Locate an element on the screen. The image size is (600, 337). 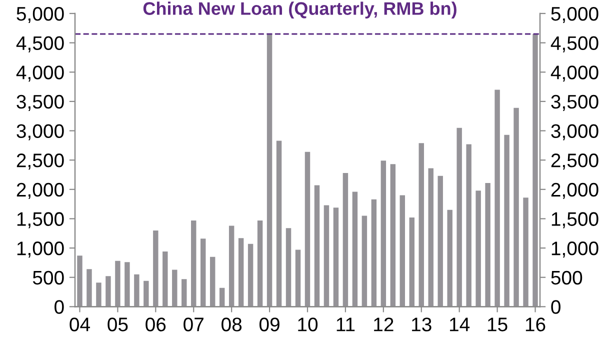
y-tick-label: 3,500 is located at coordinates (40, 102).